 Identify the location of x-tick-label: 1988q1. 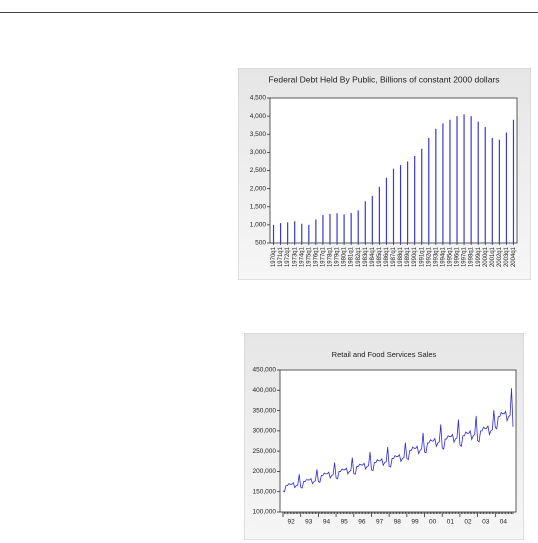
(401, 256).